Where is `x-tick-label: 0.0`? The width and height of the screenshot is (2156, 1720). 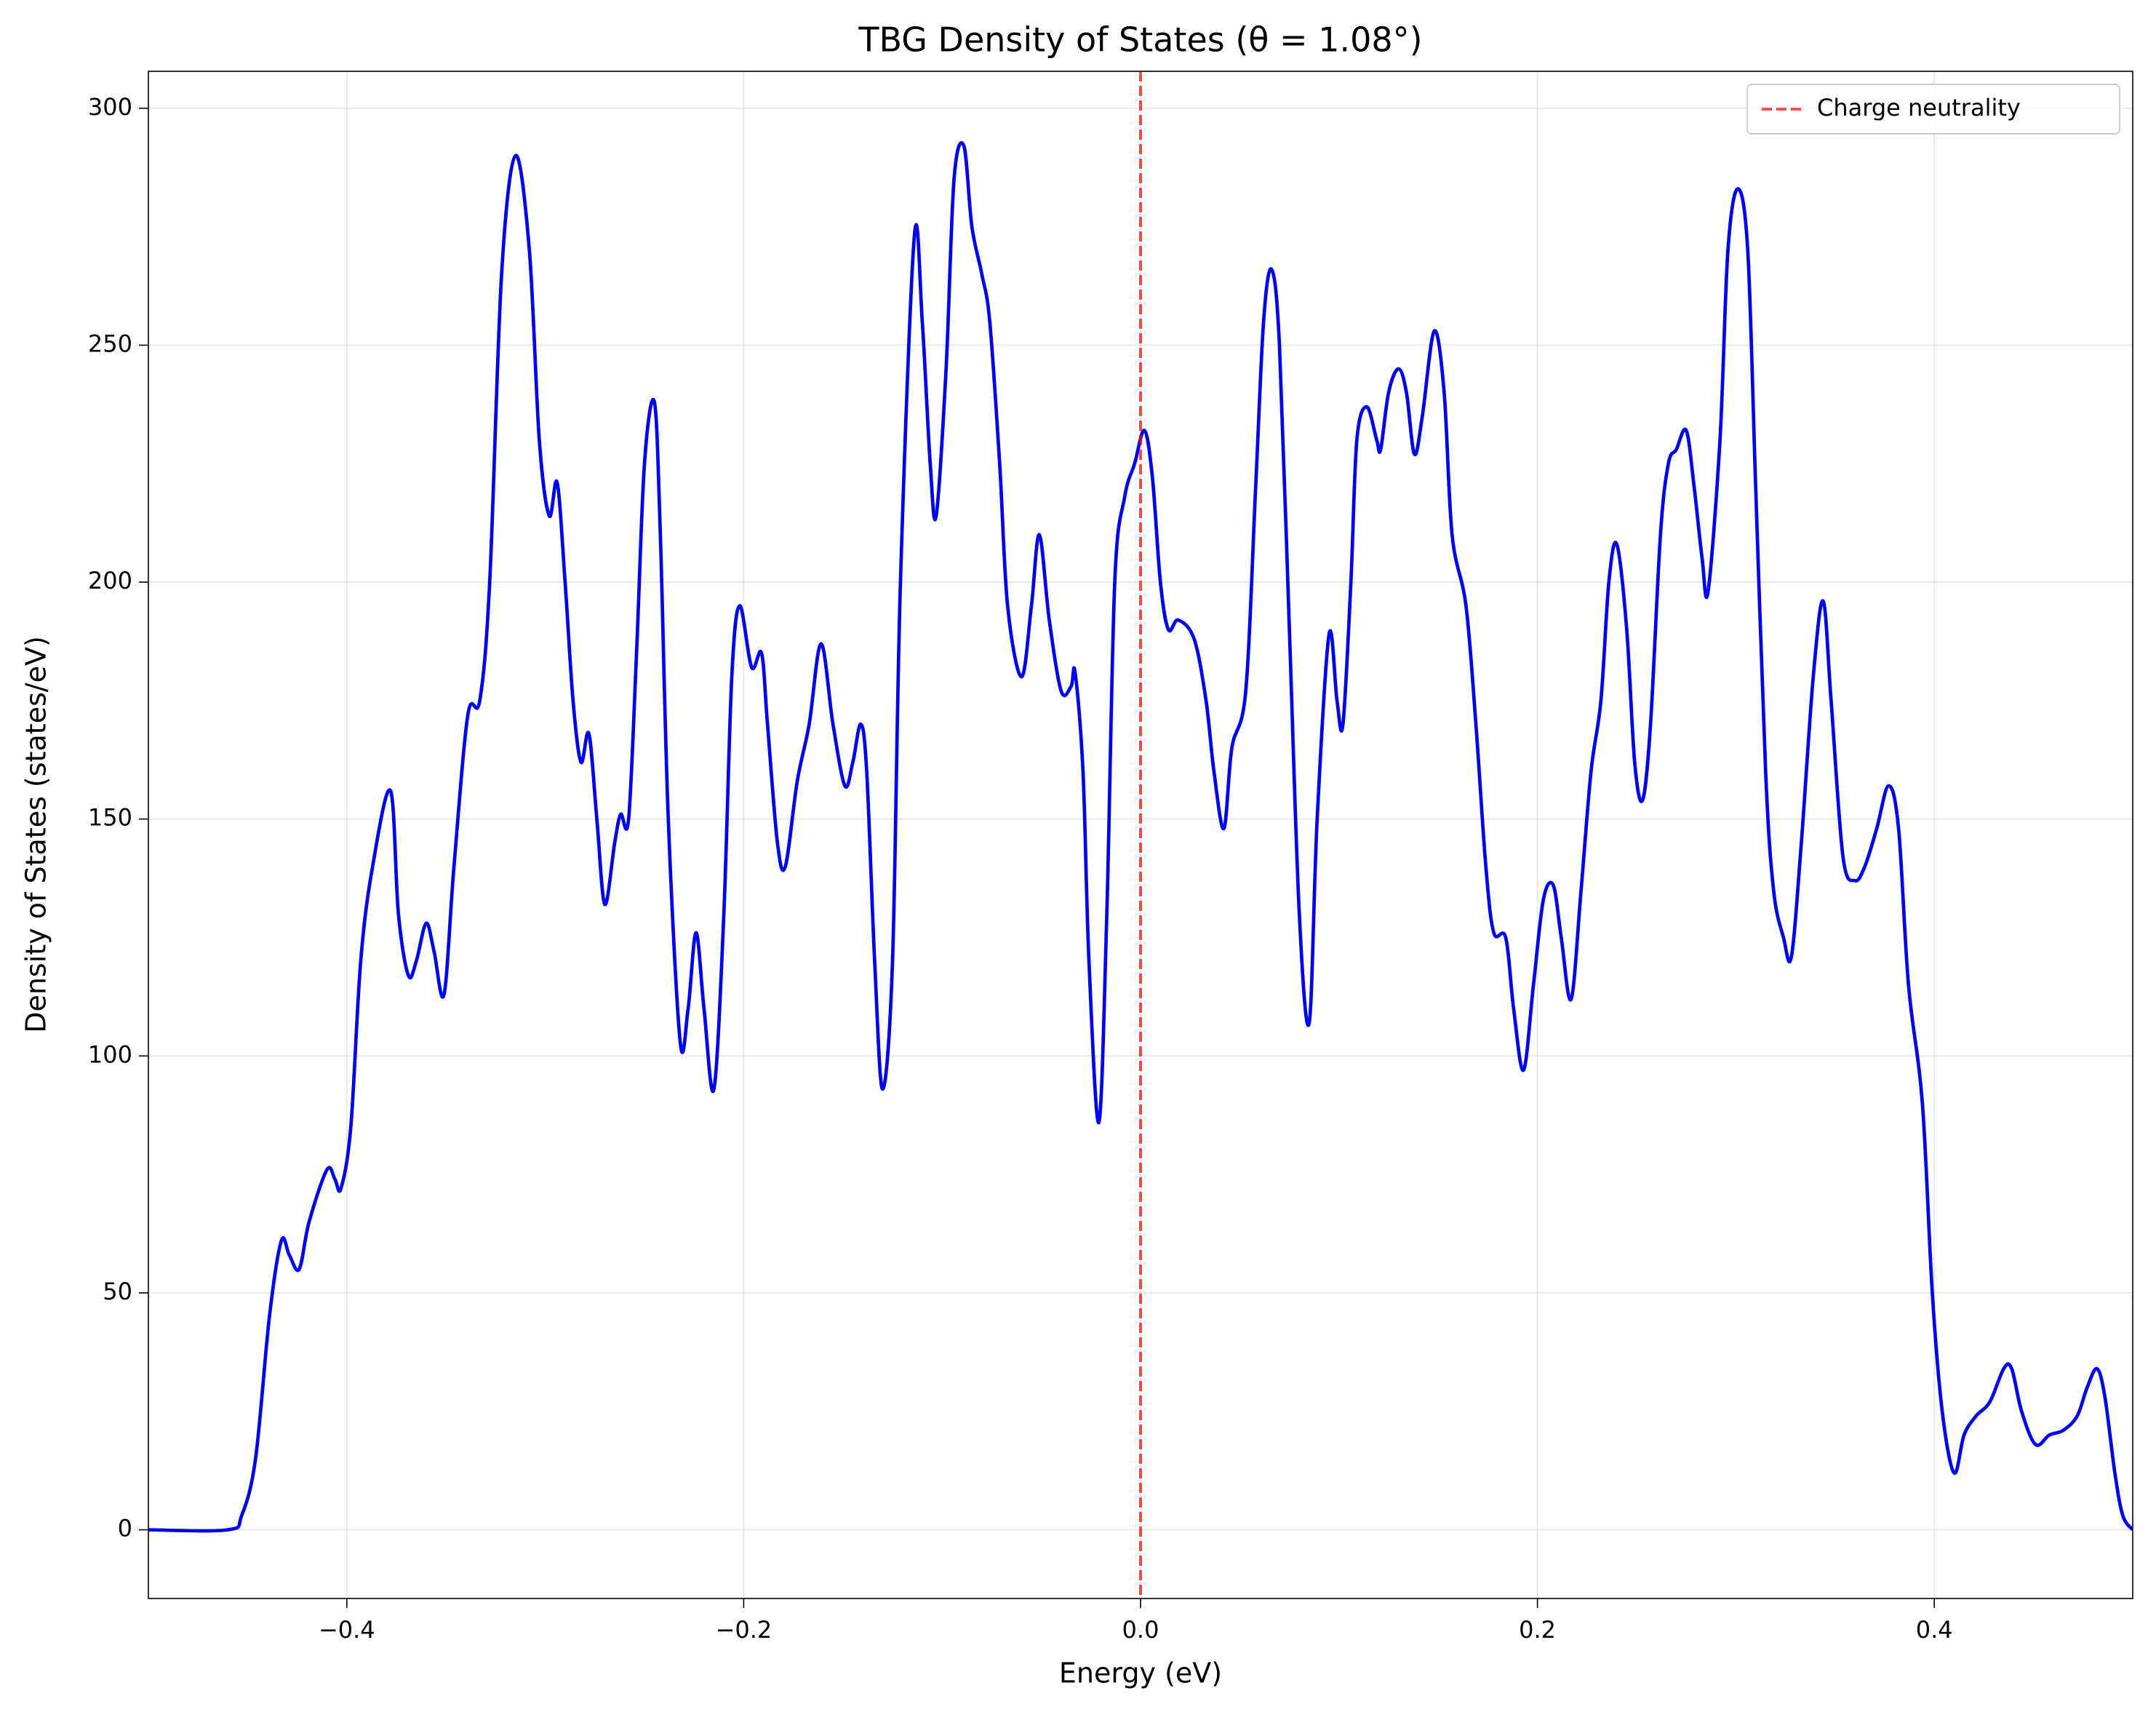 x-tick-label: 0.0 is located at coordinates (1141, 1630).